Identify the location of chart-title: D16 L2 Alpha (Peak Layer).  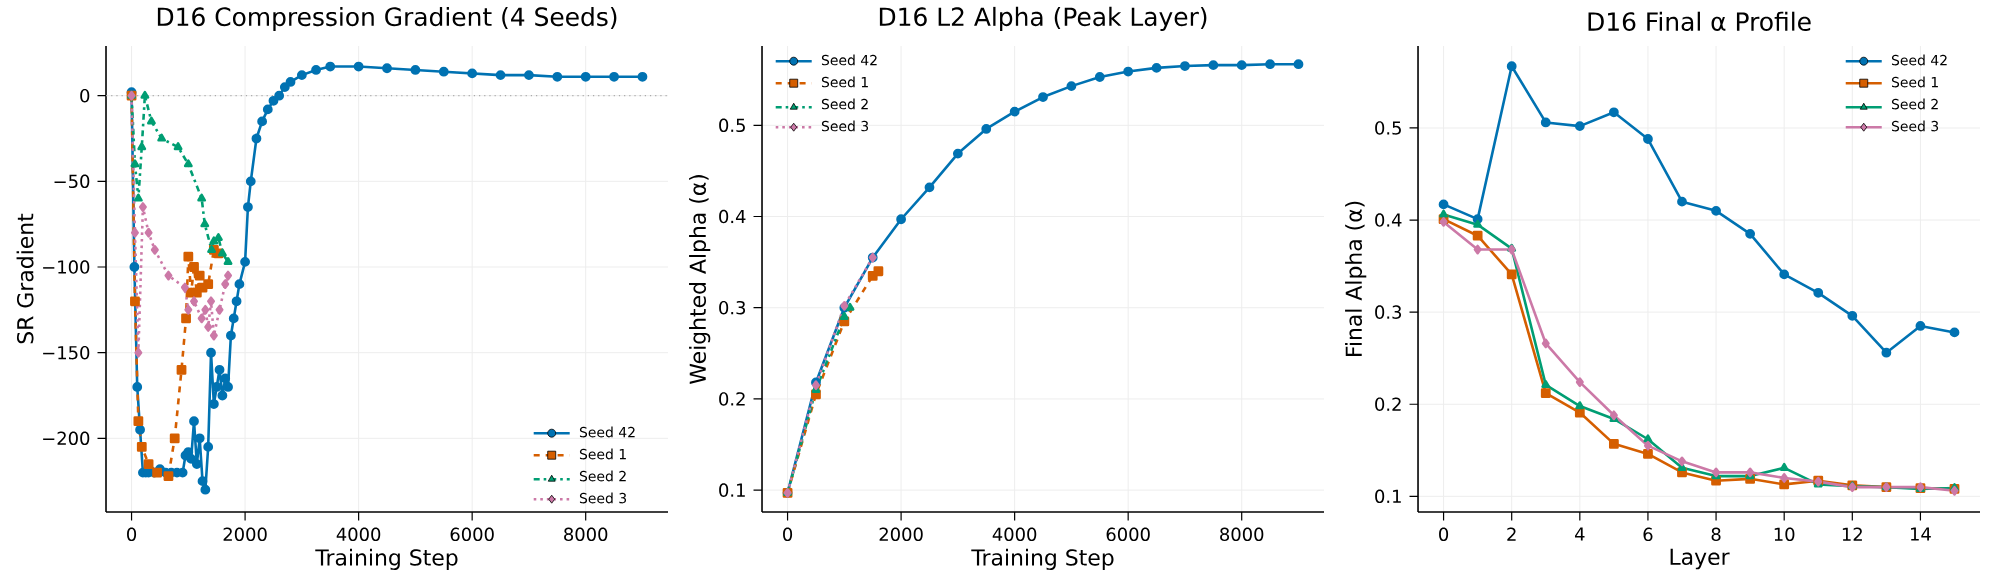
(1043, 18).